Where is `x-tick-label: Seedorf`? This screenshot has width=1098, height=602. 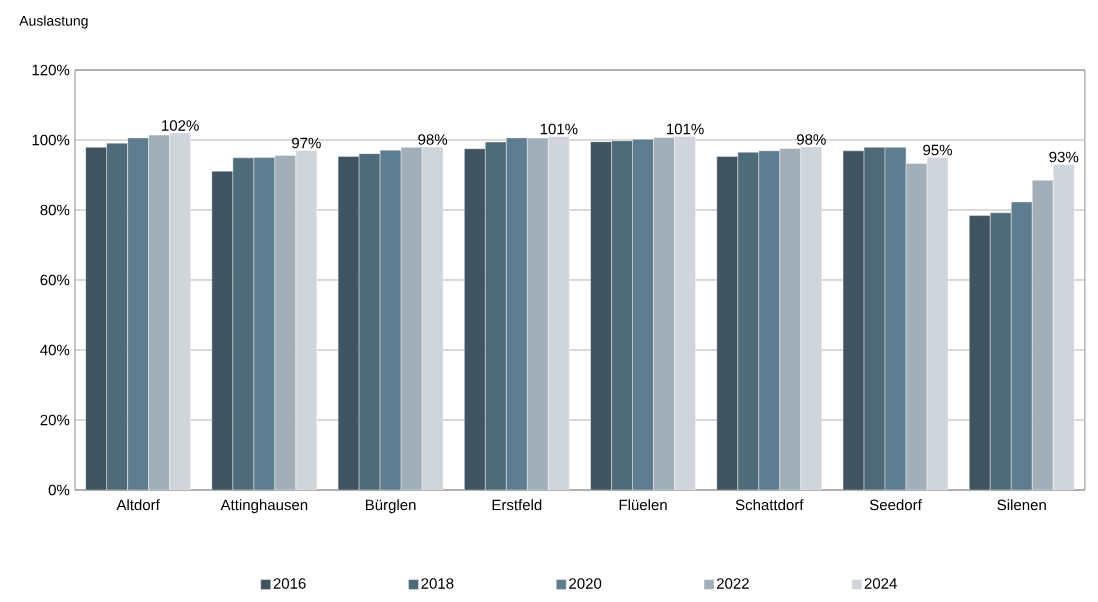 x-tick-label: Seedorf is located at coordinates (895, 505).